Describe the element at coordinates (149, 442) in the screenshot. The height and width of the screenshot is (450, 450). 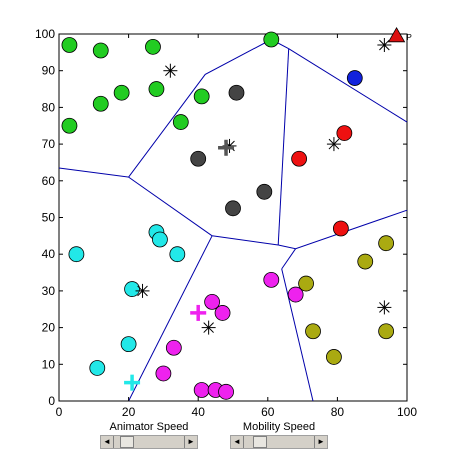
I see `animator-speed-slider: ◄ ►` at that location.